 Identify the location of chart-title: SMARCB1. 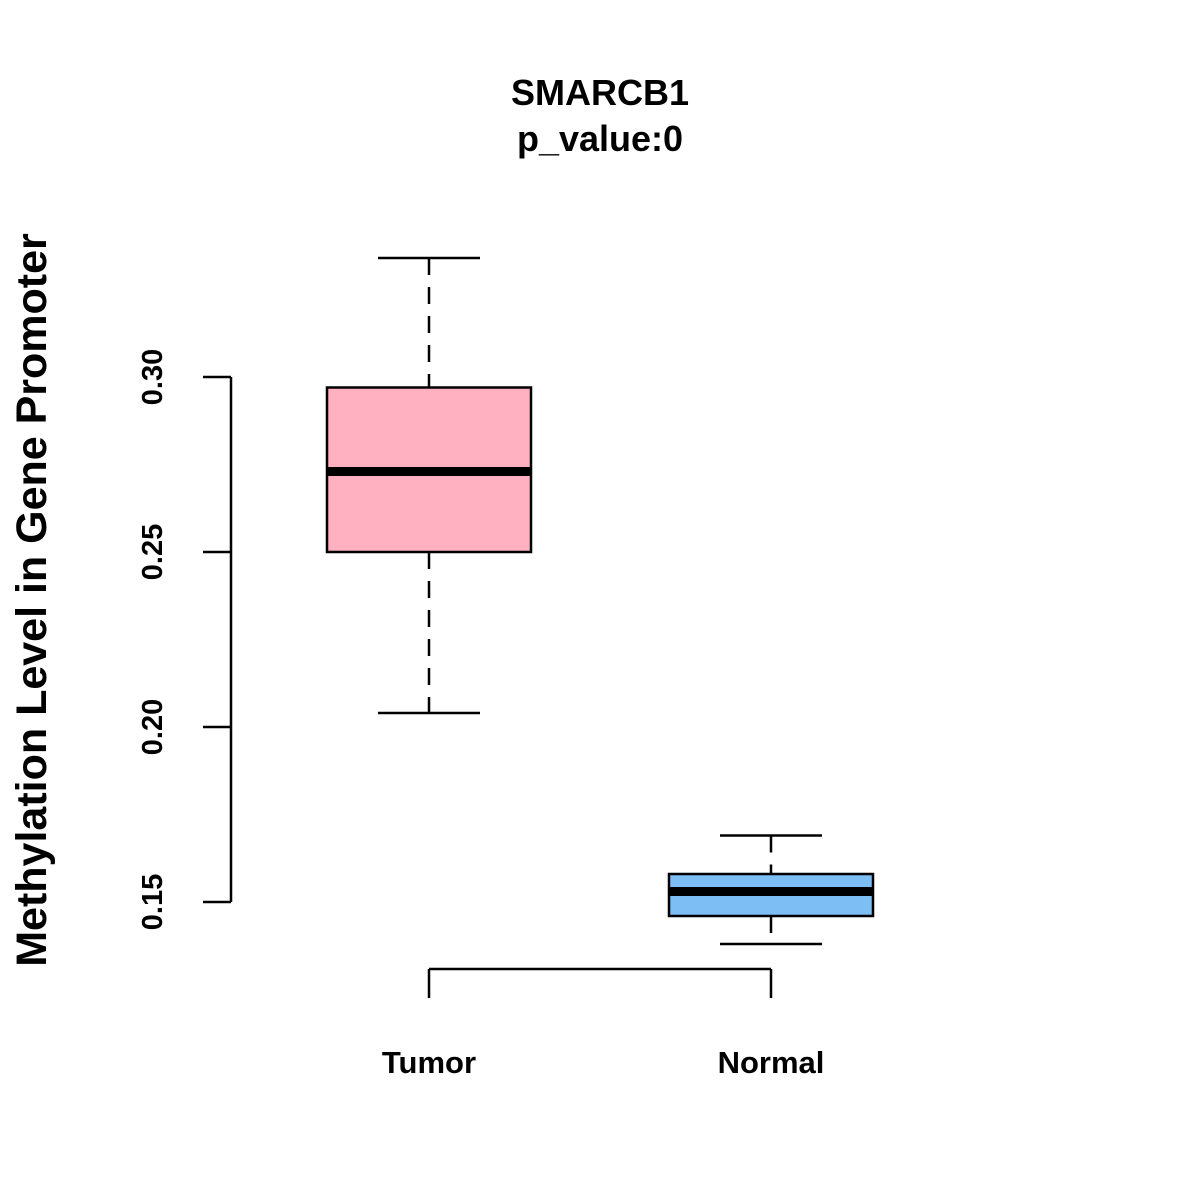
(599, 92).